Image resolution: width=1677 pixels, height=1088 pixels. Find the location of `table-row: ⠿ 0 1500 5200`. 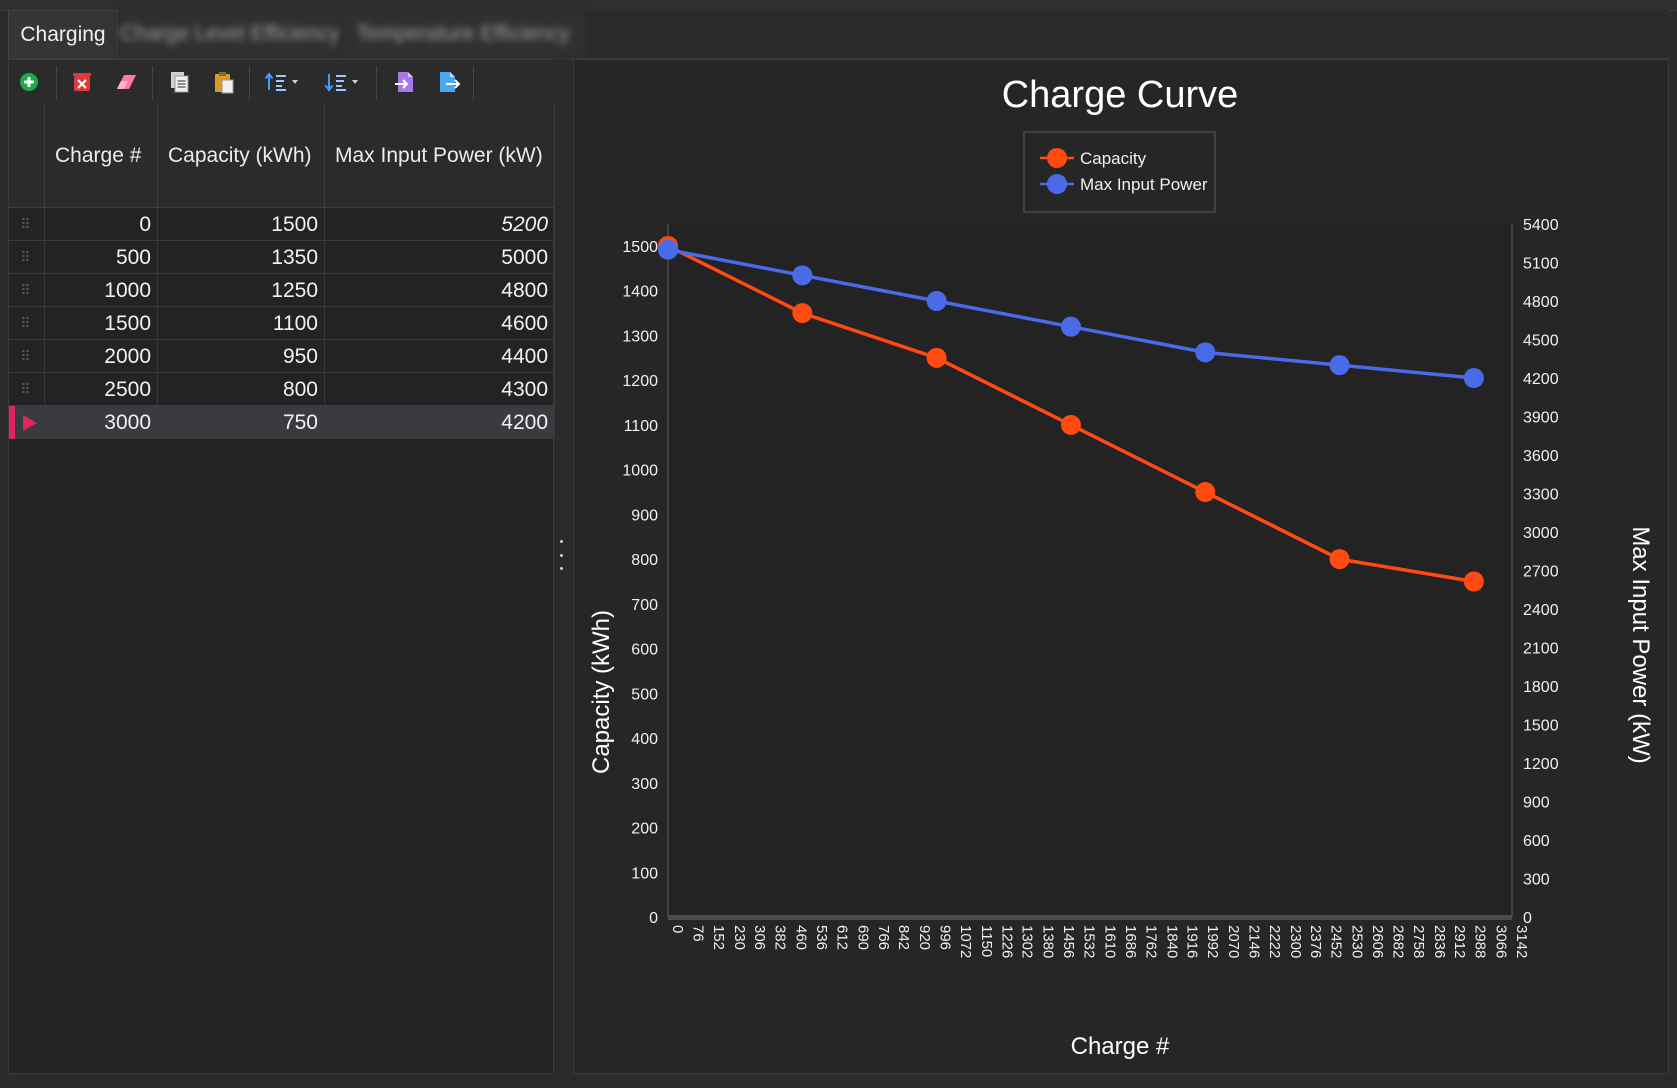

table-row: ⠿ 0 1500 5200 is located at coordinates (282, 224).